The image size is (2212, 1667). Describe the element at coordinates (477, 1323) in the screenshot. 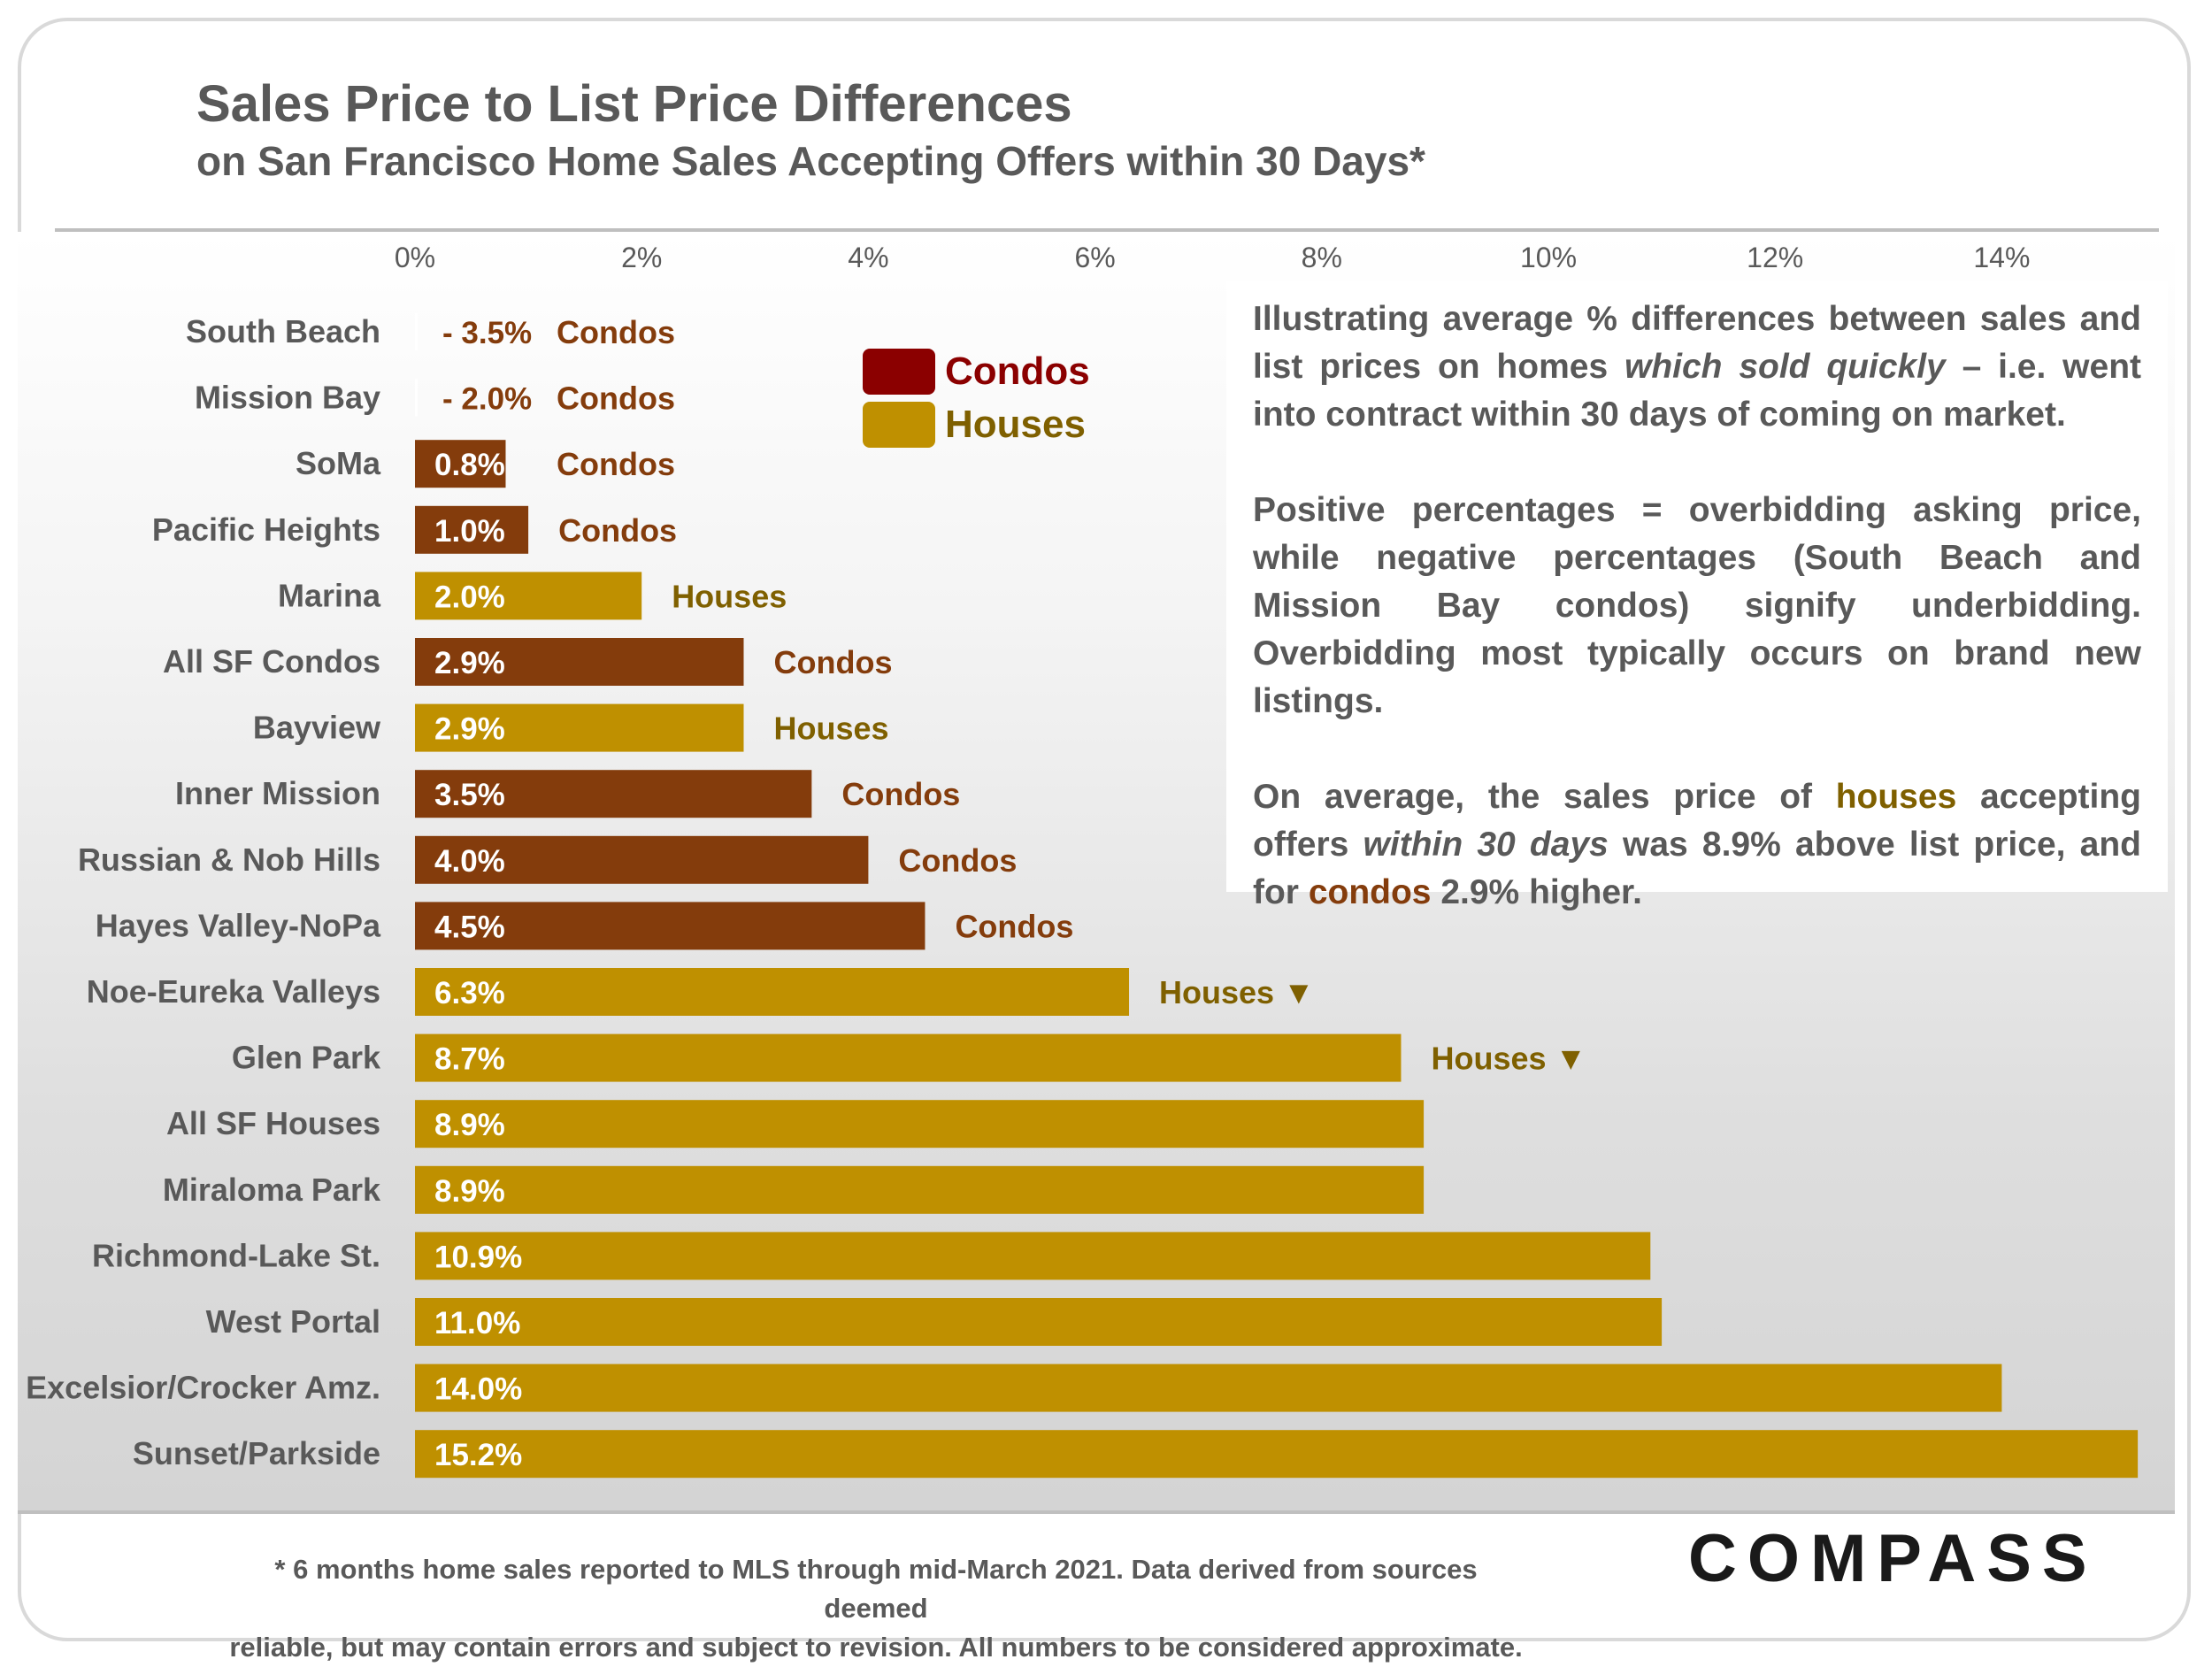

I see `value-label: 11.0%` at that location.